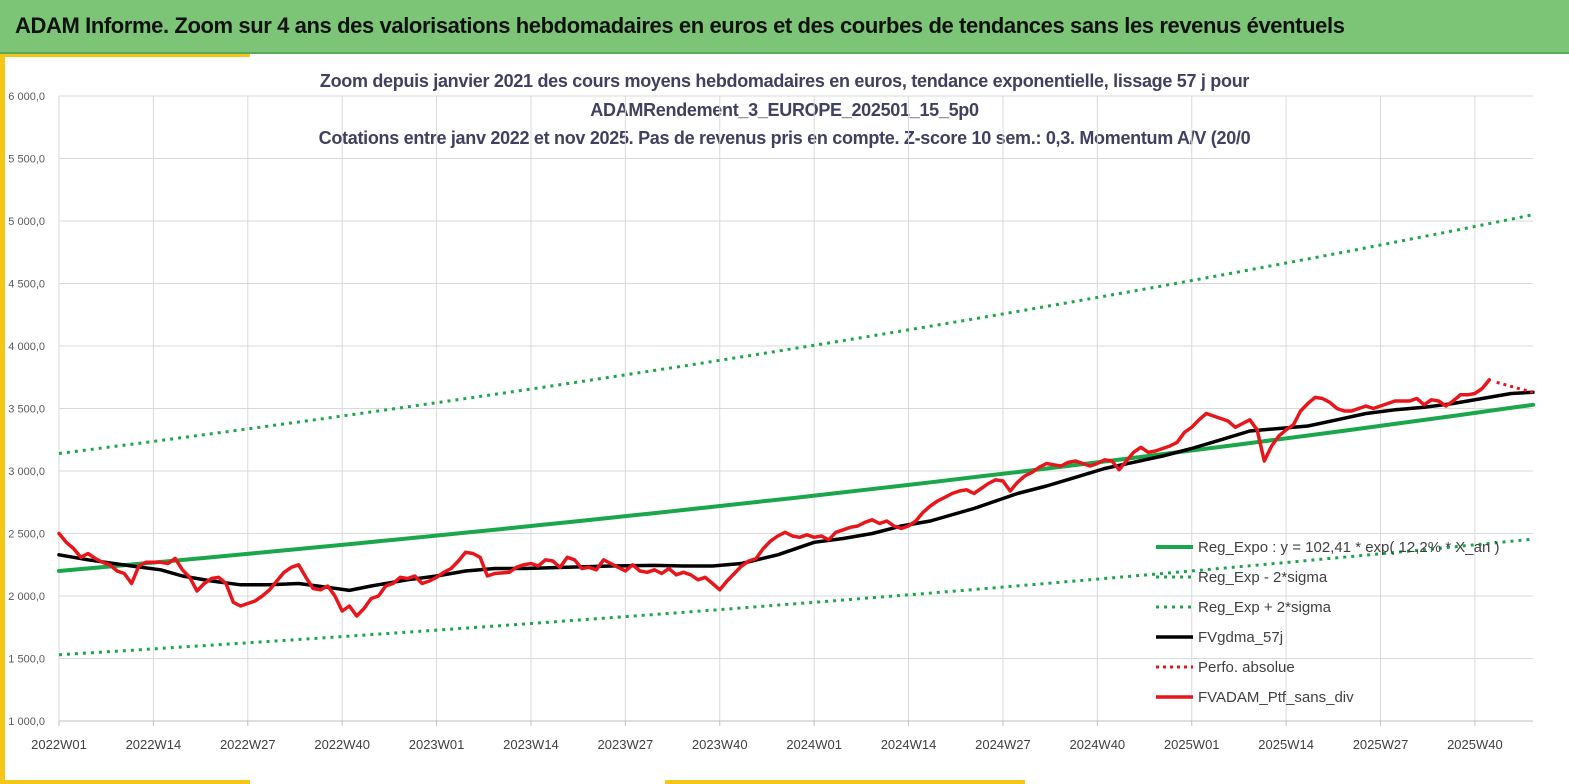 This screenshot has height=784, width=1569. Describe the element at coordinates (2, 419) in the screenshot. I see `accent-bar-left` at that location.